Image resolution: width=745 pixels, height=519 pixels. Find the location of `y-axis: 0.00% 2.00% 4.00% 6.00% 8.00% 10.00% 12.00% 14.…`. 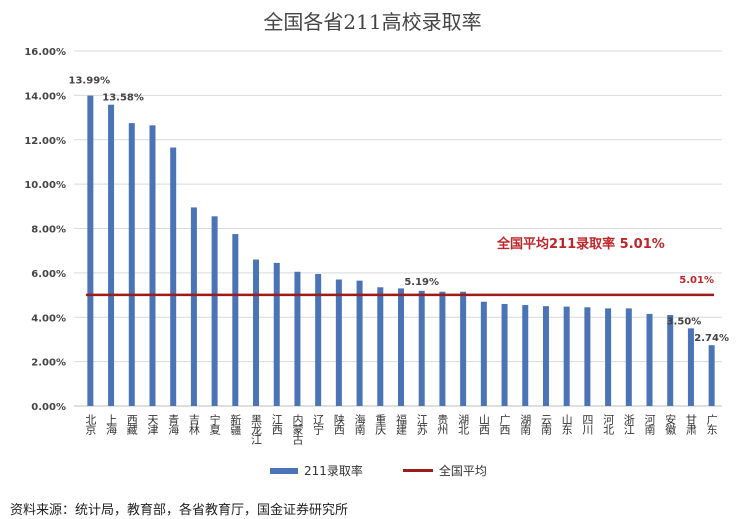

y-axis: 0.00% 2.00% 4.00% 6.00% 8.00% 10.00% 12.00% 14.… is located at coordinates (45, 230).